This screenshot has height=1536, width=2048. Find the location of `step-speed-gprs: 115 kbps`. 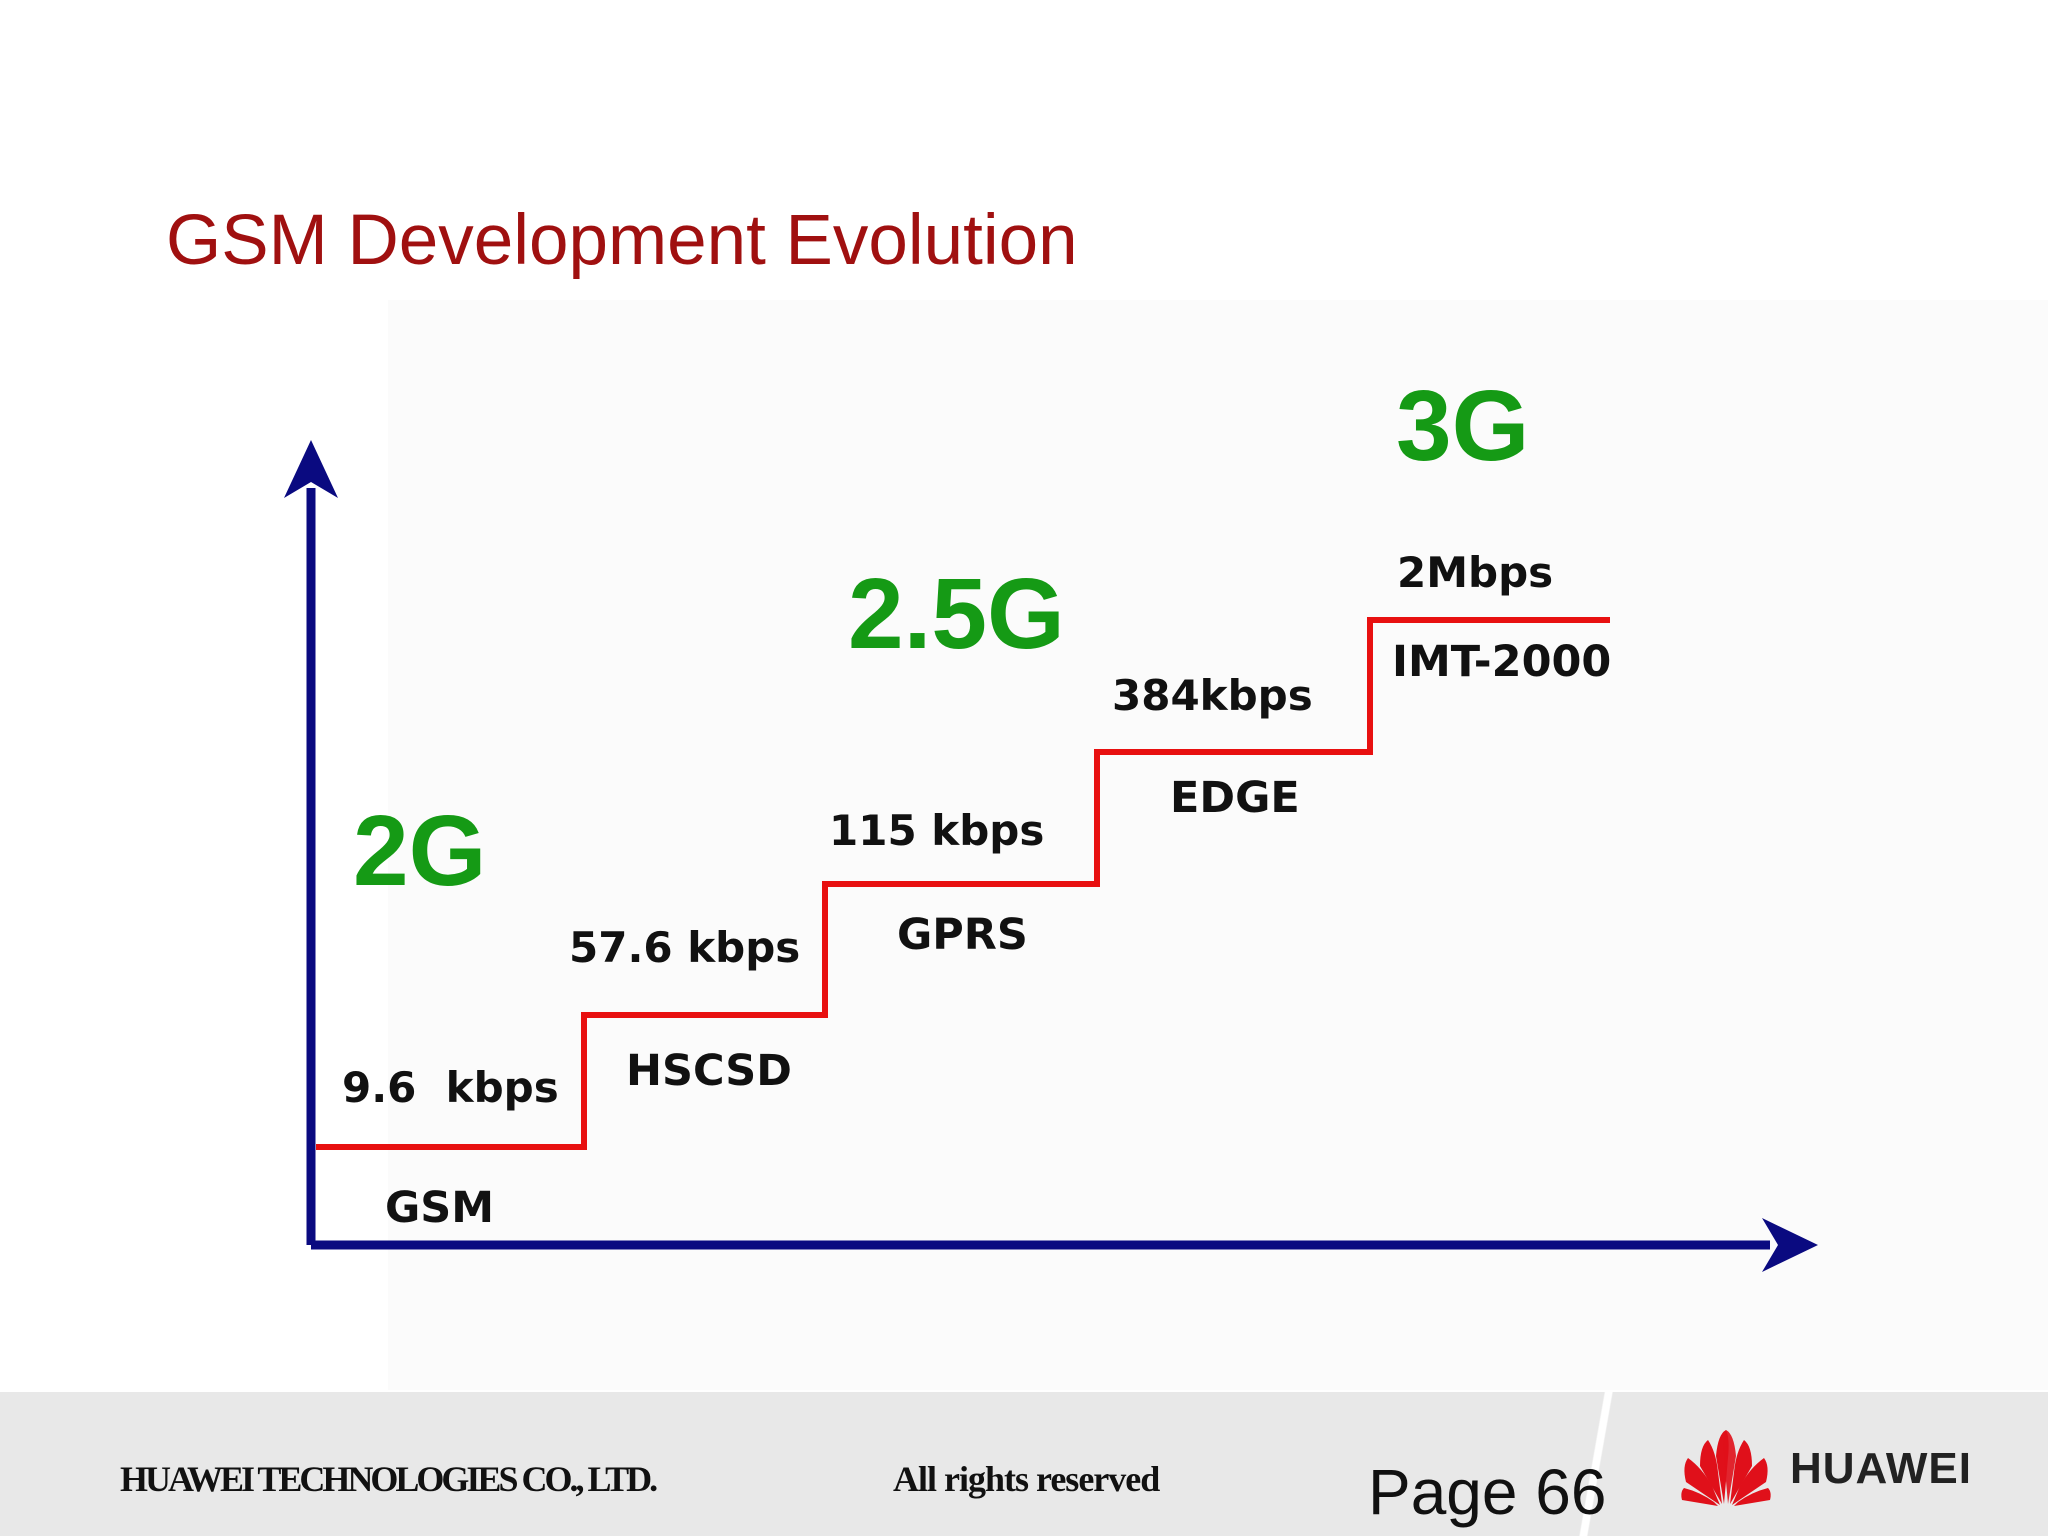

step-speed-gprs: 115 kbps is located at coordinates (936, 830).